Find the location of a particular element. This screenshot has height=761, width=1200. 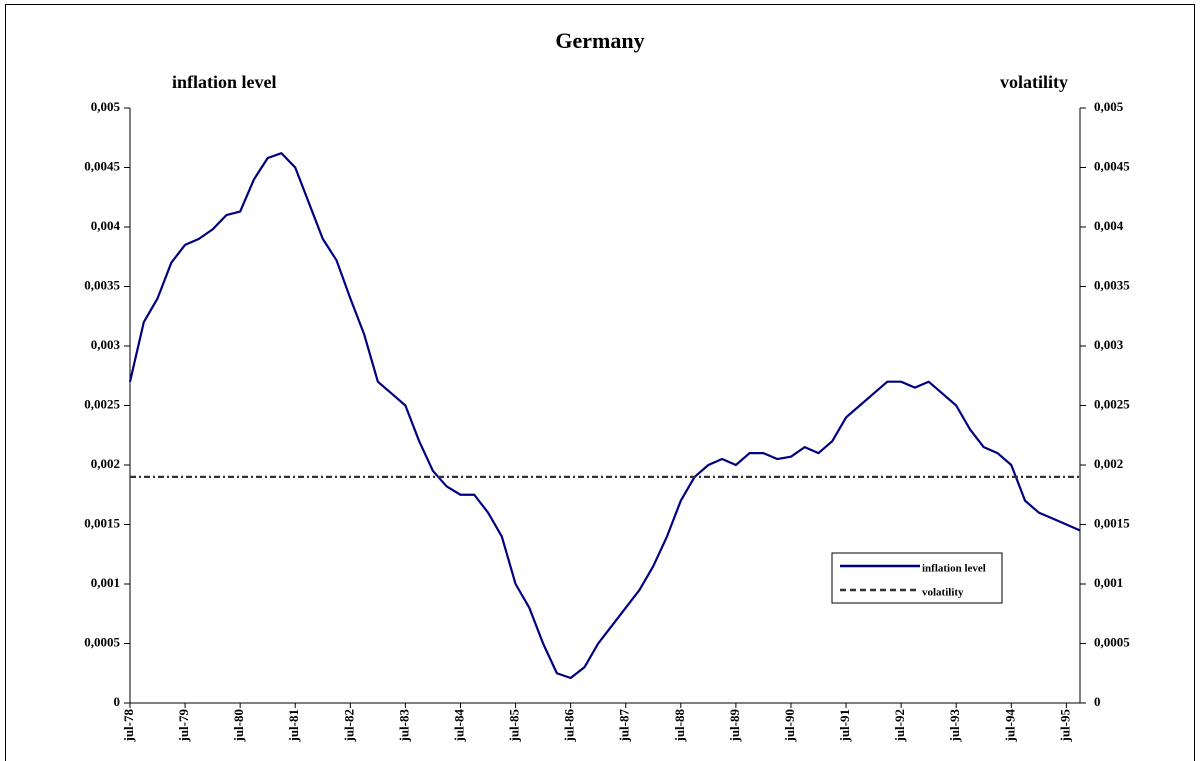

x-tick-label: jul-86 is located at coordinates (569, 726).